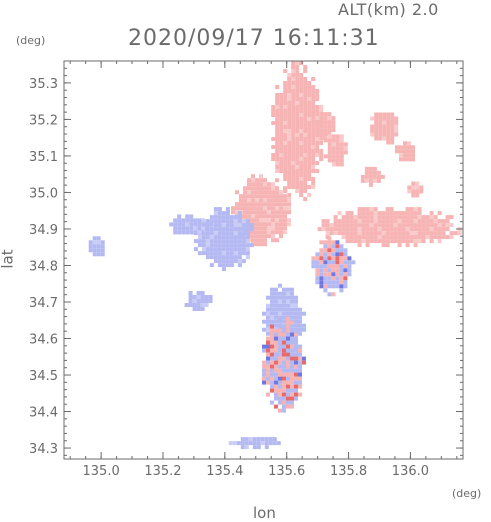 The image size is (491, 522). What do you see at coordinates (43, 157) in the screenshot?
I see `y-tick-label: 35.1` at bounding box center [43, 157].